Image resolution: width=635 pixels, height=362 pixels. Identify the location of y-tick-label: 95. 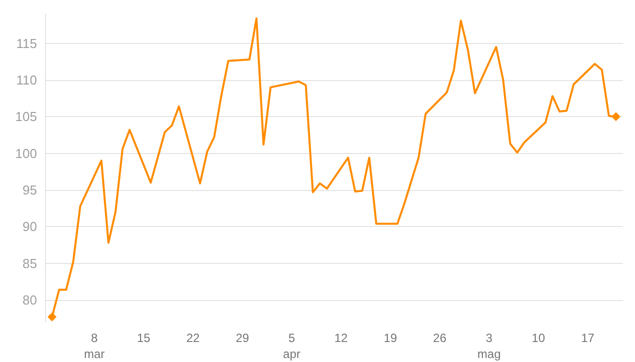
(29, 190).